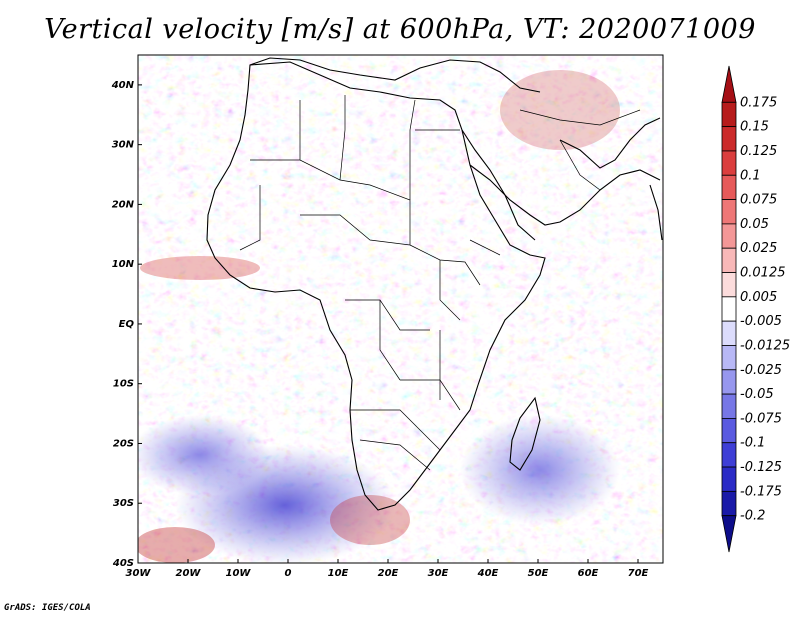  Describe the element at coordinates (239, 573) in the screenshot. I see `lon-tick-label: 10W` at that location.